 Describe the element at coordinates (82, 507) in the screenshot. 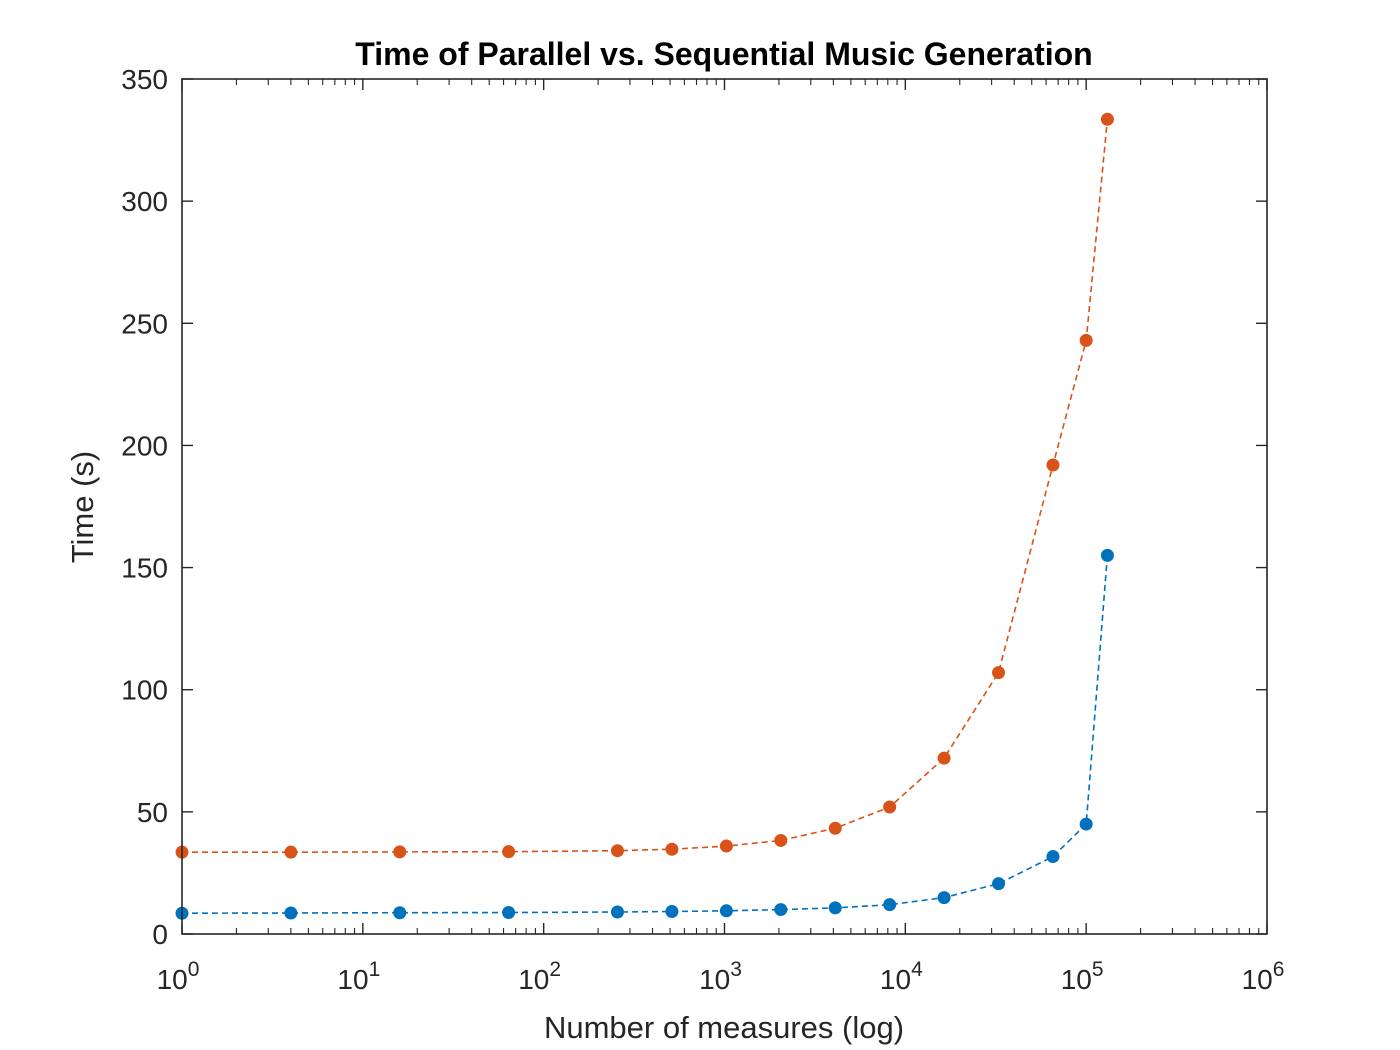

I see `y-axis-label: Time (s)` at that location.